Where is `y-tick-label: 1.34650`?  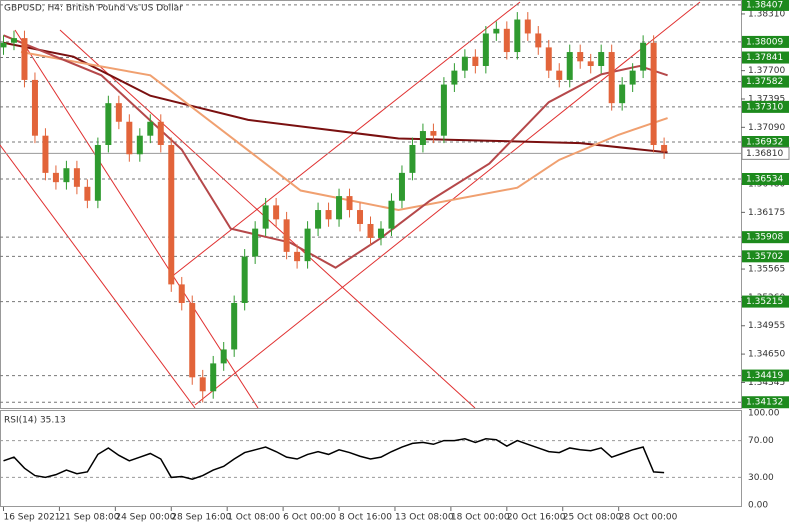
y-tick-label: 1.34650 is located at coordinates (766, 355).